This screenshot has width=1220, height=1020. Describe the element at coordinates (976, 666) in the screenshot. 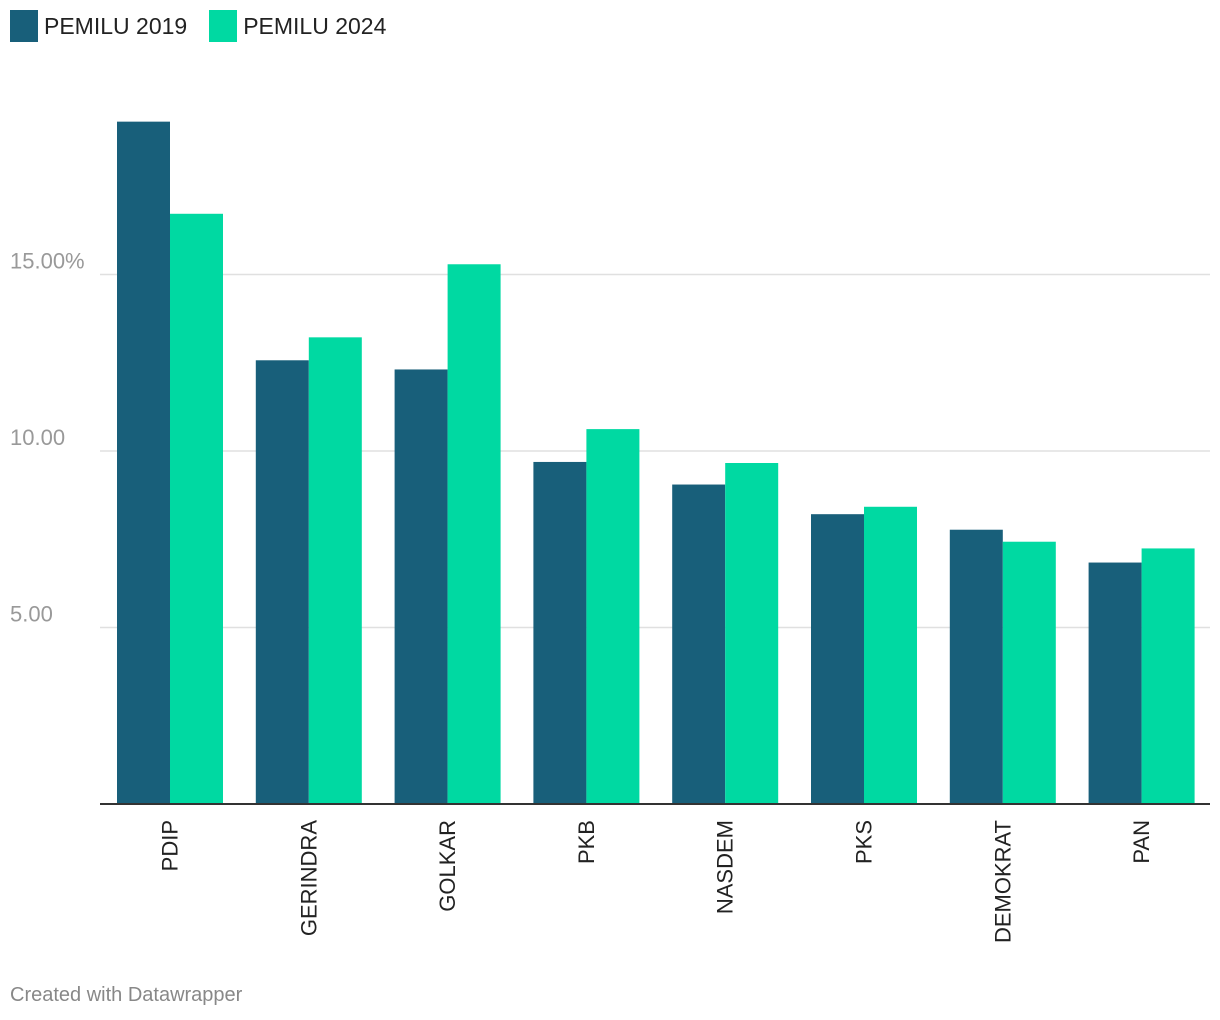

I see `bar-demokrat-2019` at that location.